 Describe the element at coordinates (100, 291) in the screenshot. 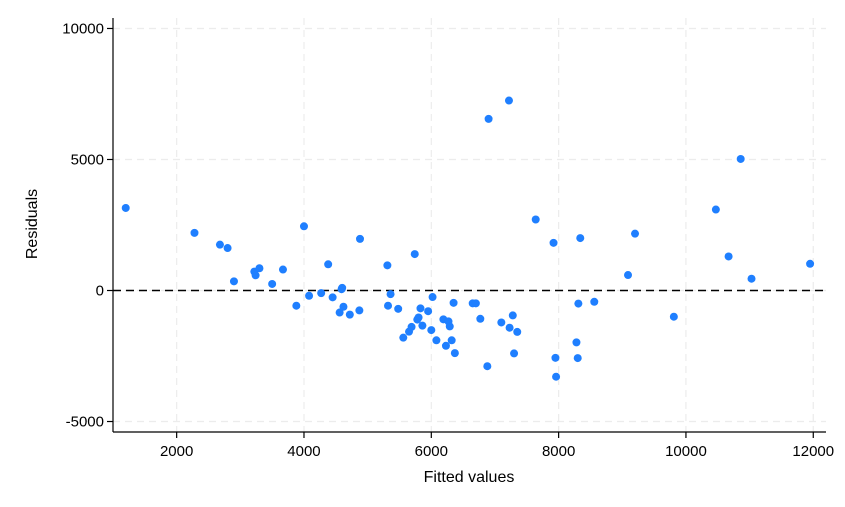

I see `y-tick-label: 0` at that location.